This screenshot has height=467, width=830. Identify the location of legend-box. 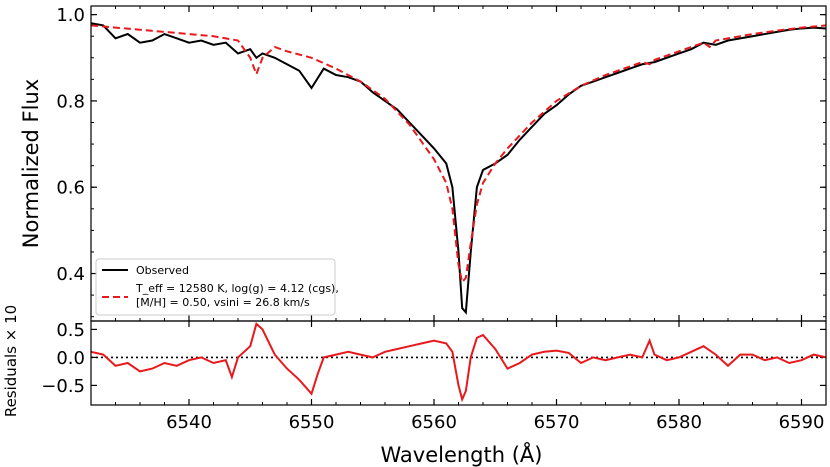
(215, 287).